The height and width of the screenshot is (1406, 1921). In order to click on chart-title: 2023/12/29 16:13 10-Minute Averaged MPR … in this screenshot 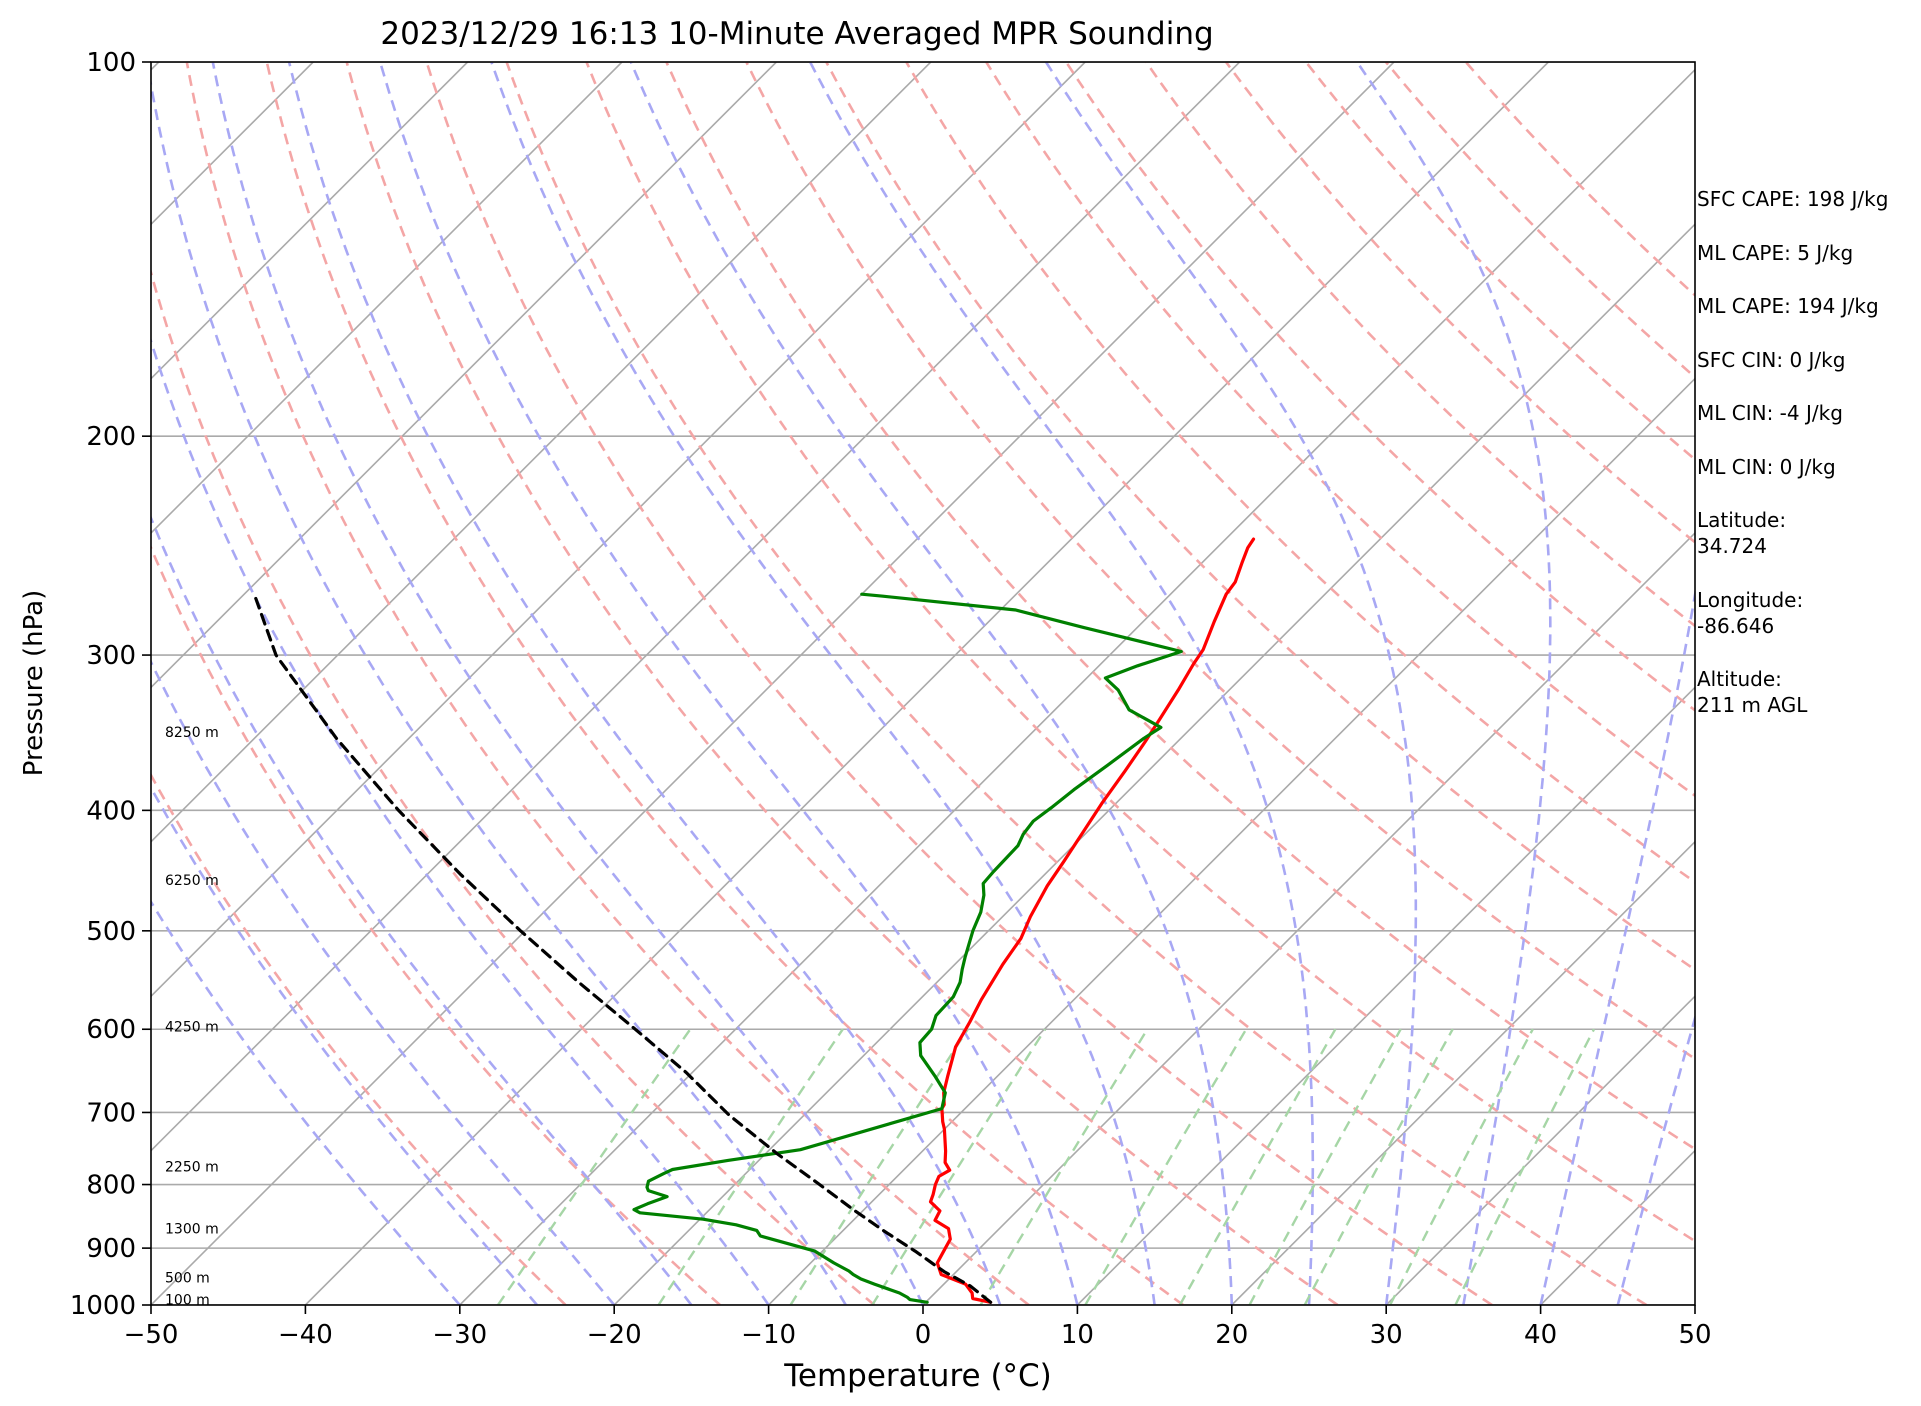, I will do `click(796, 34)`.